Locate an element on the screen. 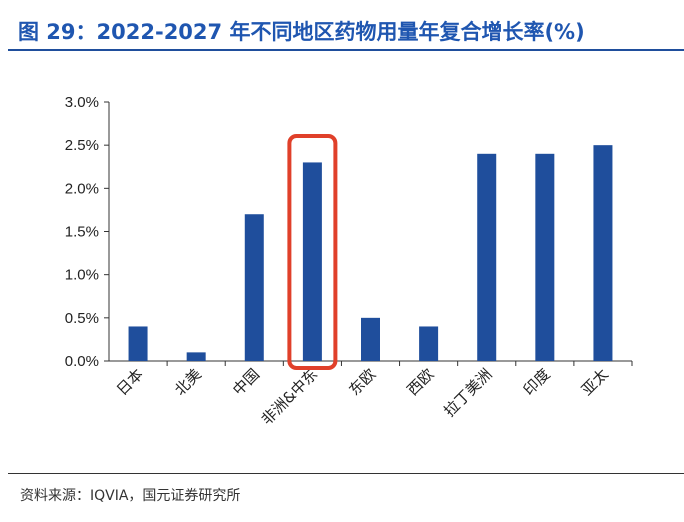  source-divider is located at coordinates (346, 473).